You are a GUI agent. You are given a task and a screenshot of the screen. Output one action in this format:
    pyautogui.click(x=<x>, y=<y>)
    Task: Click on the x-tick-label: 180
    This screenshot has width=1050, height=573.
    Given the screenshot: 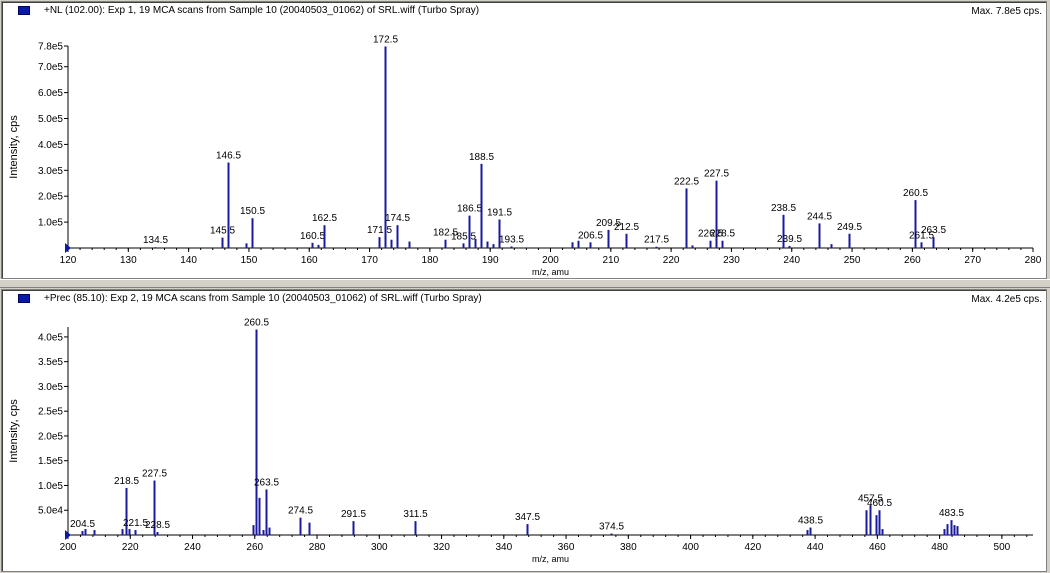 What is the action you would take?
    pyautogui.click(x=430, y=260)
    